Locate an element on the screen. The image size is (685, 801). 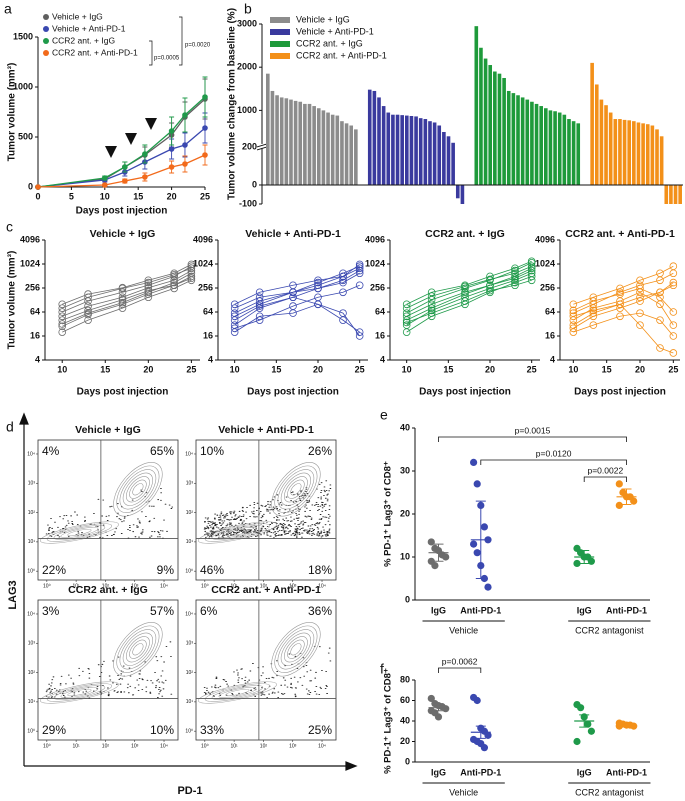
x-tick-label: 10⁴ is located at coordinates (164, 746).